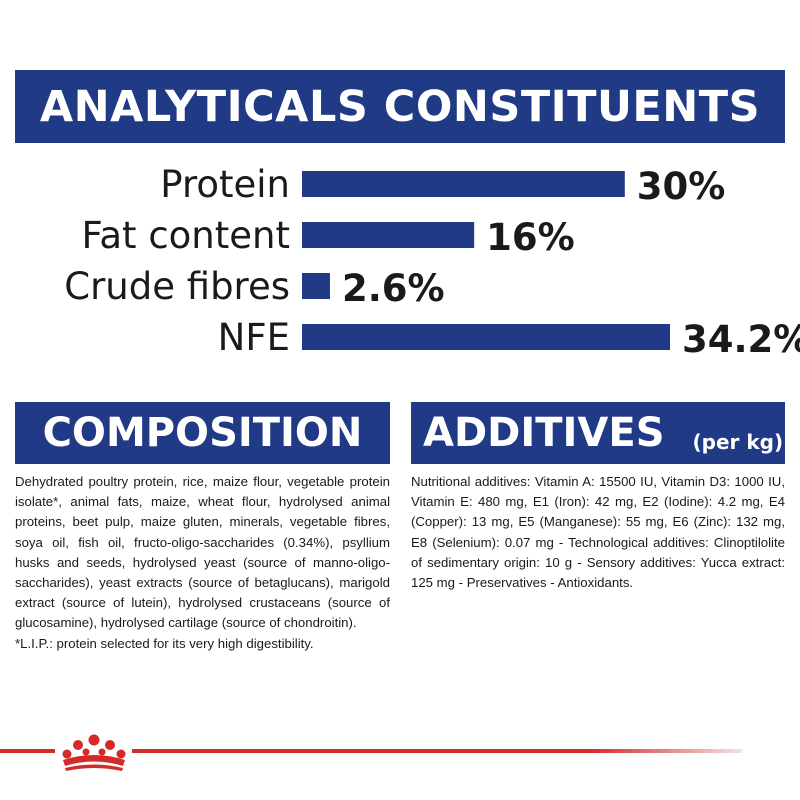  I want to click on bar-label-3: NFE, so click(254, 337).